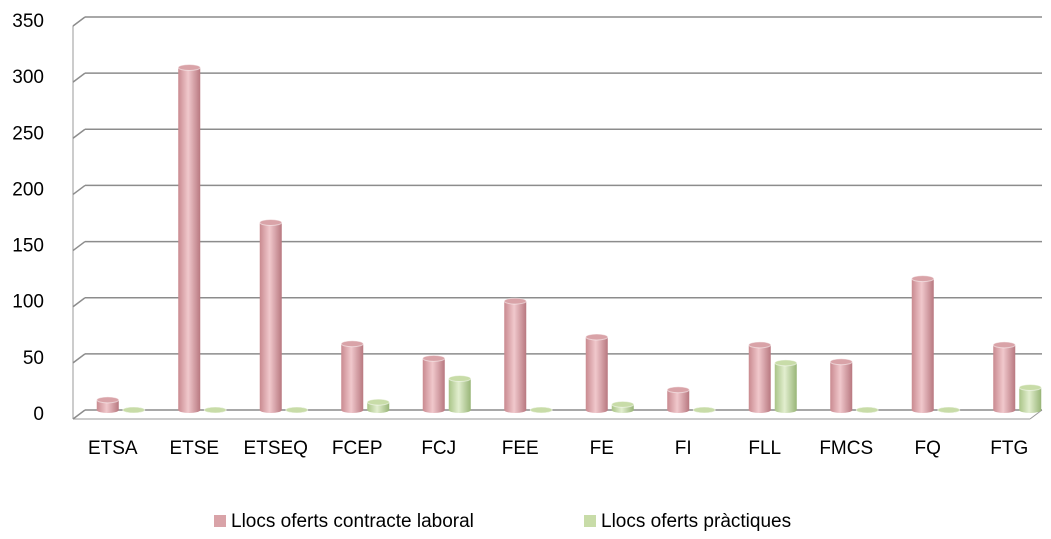 This screenshot has height=539, width=1051. What do you see at coordinates (438, 448) in the screenshot?
I see `x-tick-label: FCJ` at bounding box center [438, 448].